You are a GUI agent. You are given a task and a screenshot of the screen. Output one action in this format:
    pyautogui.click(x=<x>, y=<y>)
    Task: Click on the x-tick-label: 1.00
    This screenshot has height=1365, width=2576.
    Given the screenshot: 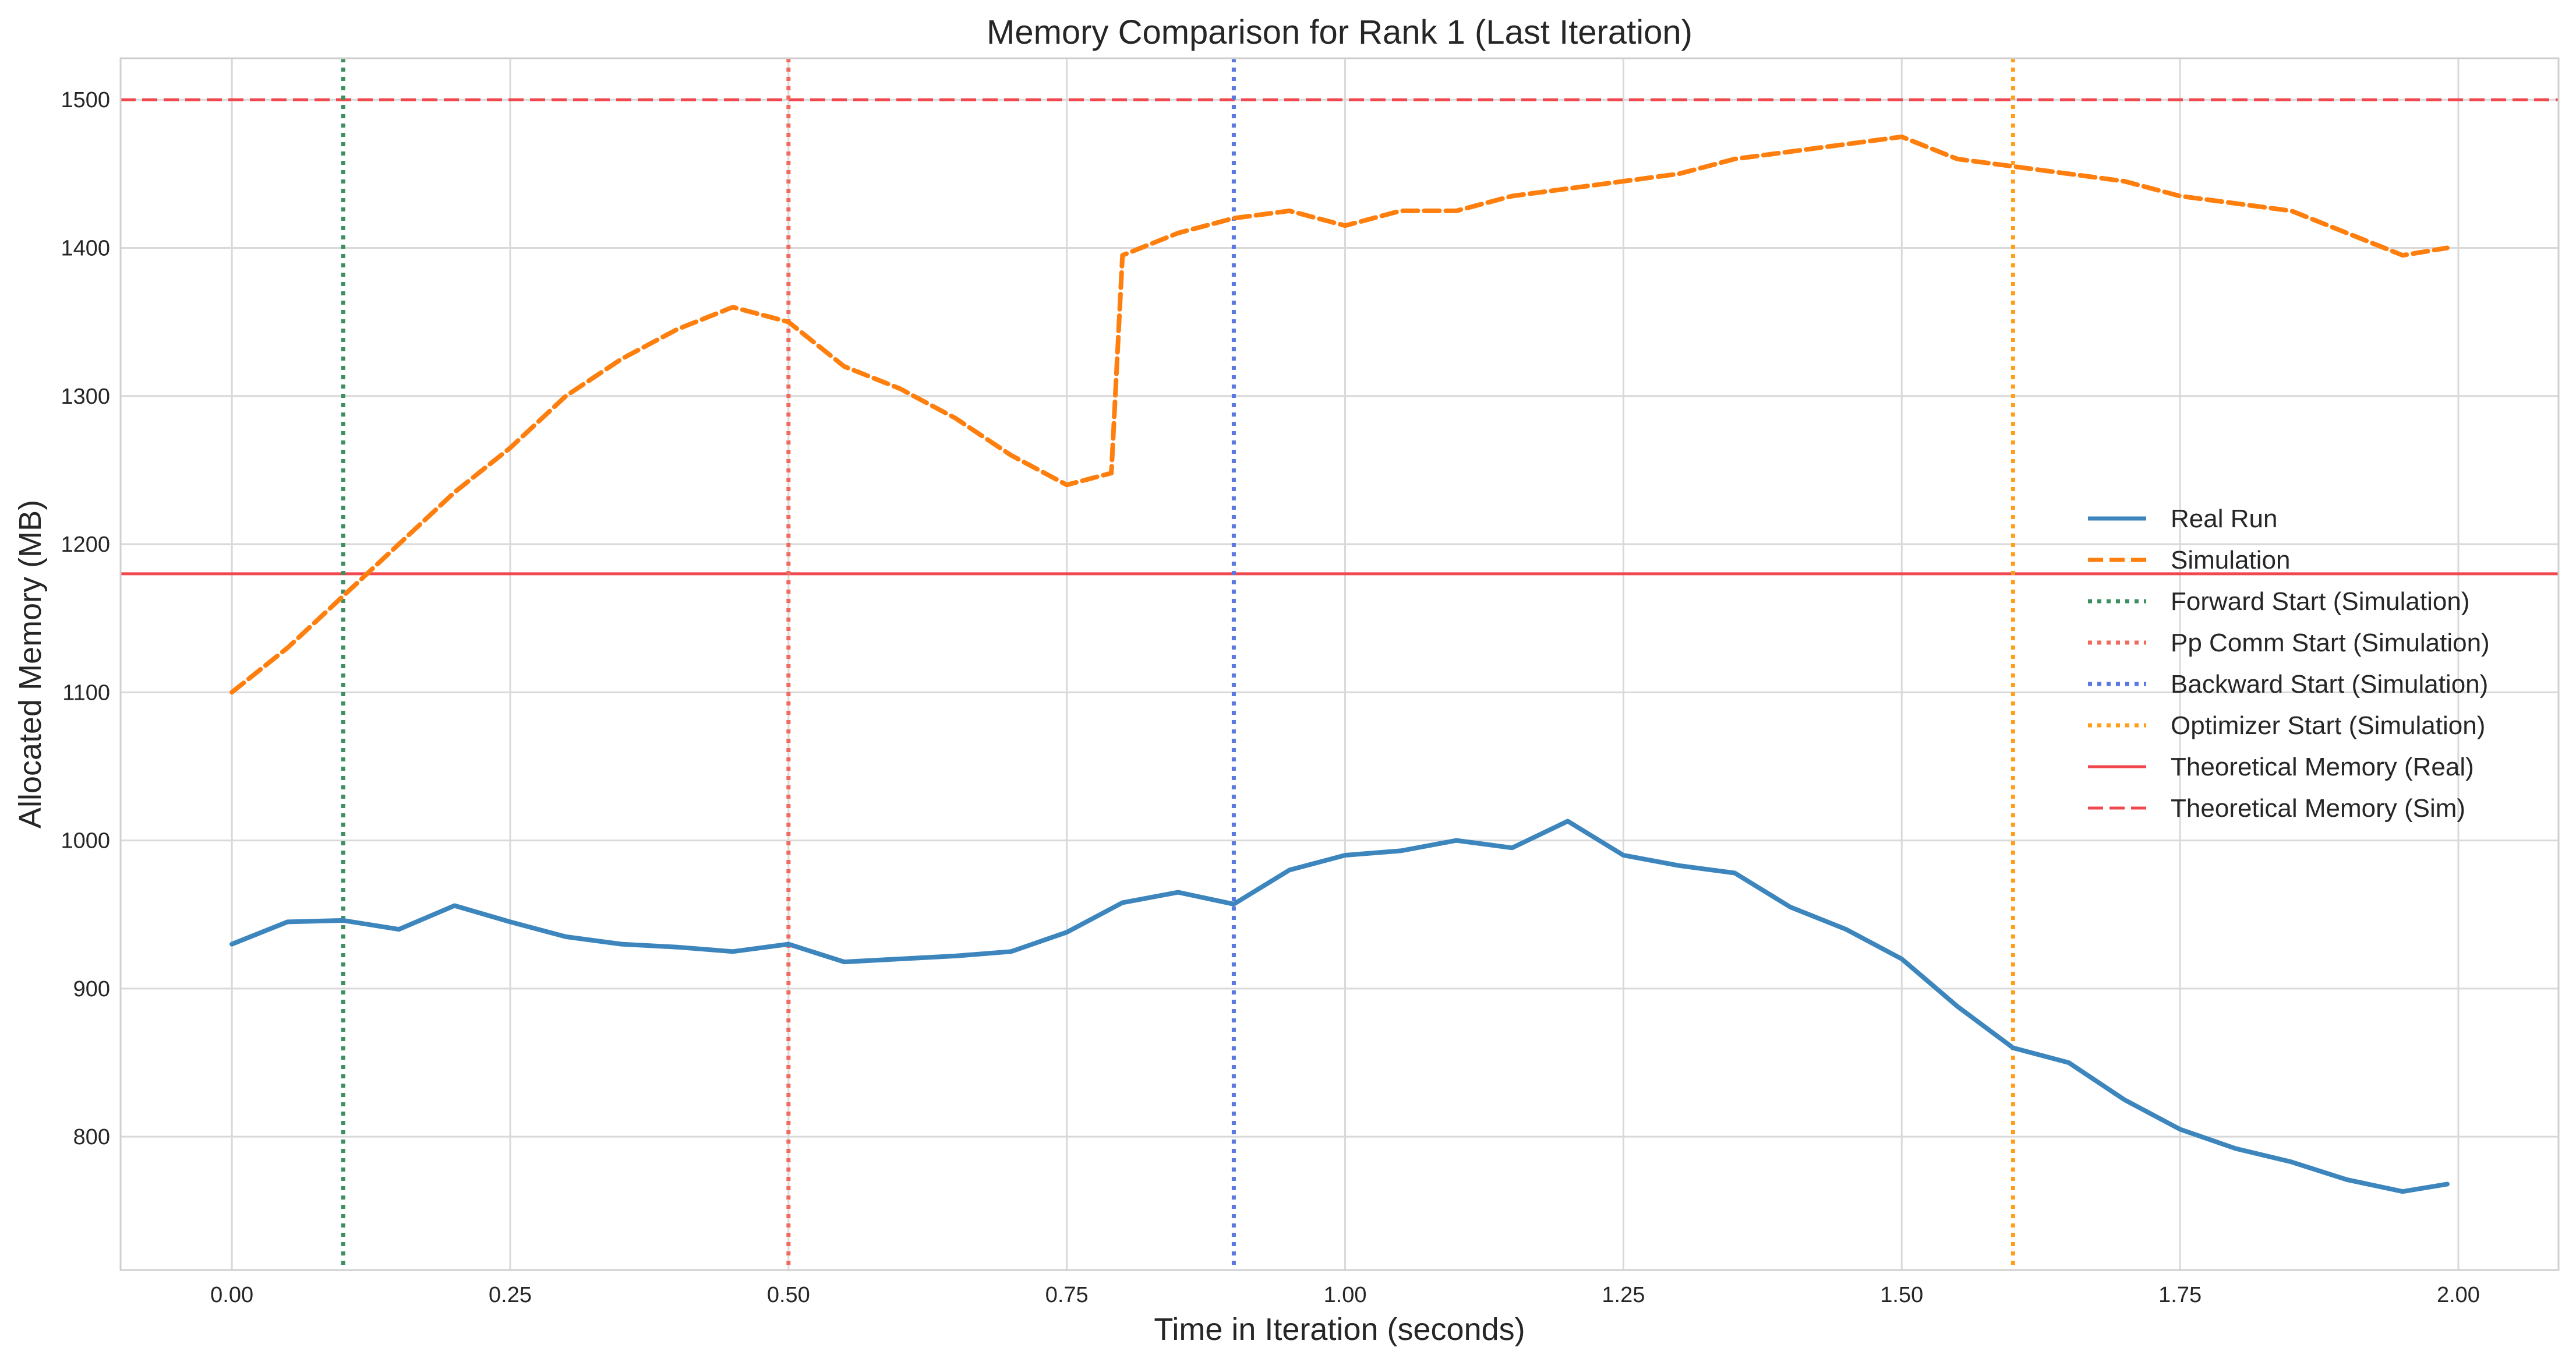 What is the action you would take?
    pyautogui.click(x=1345, y=1295)
    